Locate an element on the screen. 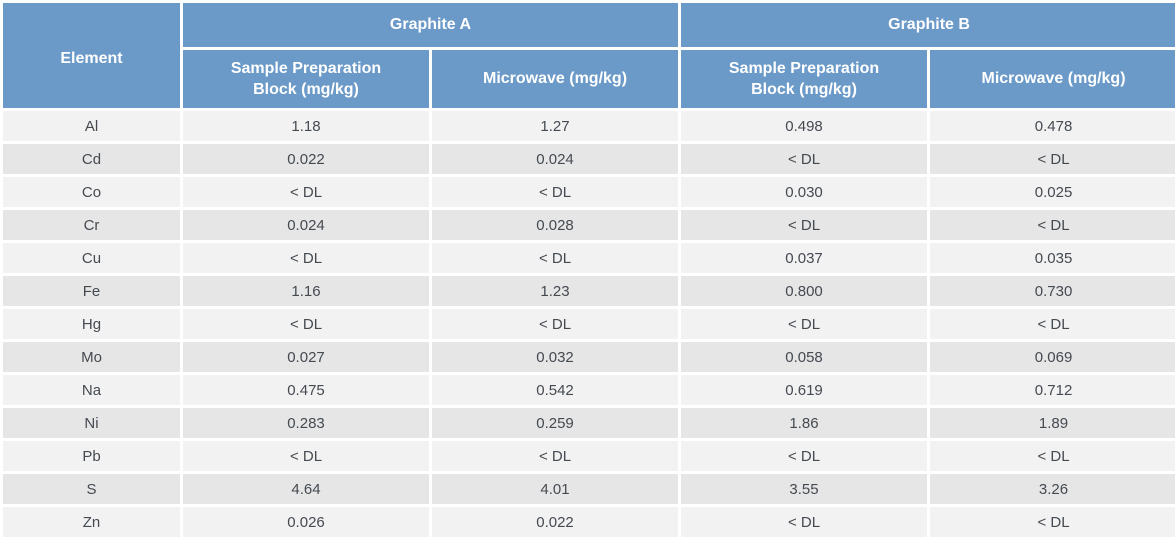 The image size is (1175, 537). graphite-a-microwave-cell: 1.23 is located at coordinates (555, 289).